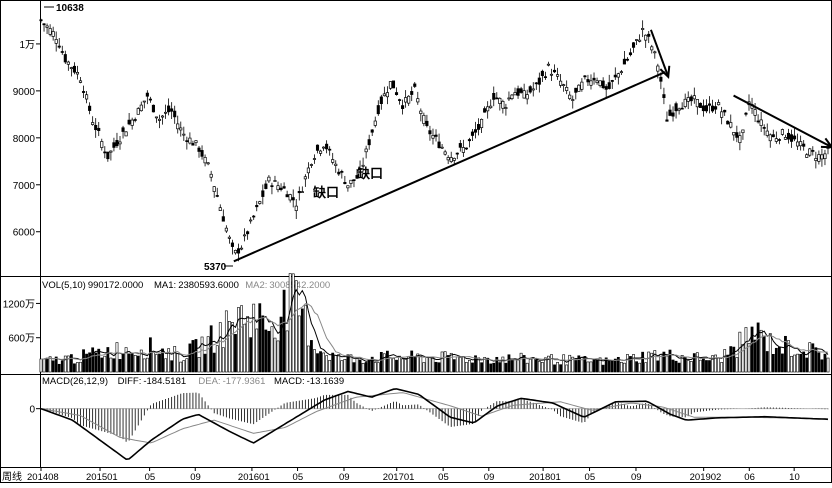 This screenshot has width=832, height=488. Describe the element at coordinates (665, 72) in the screenshot. I see `trendline-arrowhead` at that location.